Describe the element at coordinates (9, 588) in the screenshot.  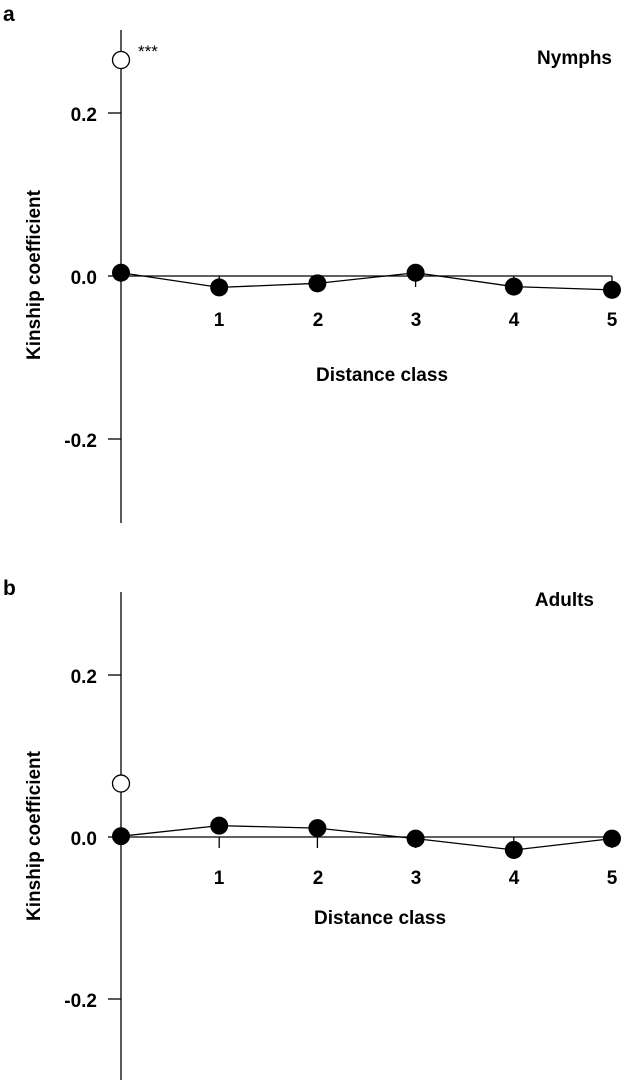
I see `panel-letter: b` at that location.